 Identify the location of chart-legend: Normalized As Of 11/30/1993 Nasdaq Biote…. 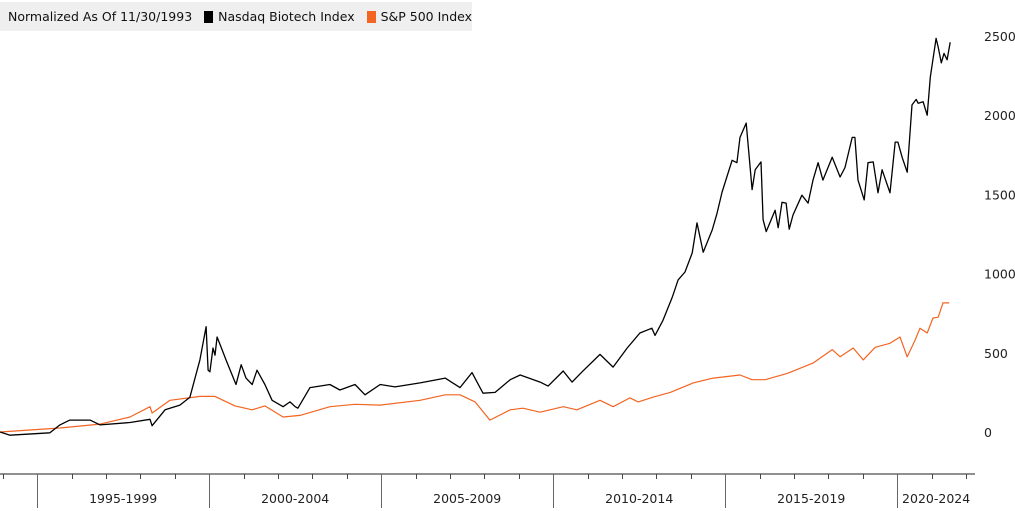
(236, 16).